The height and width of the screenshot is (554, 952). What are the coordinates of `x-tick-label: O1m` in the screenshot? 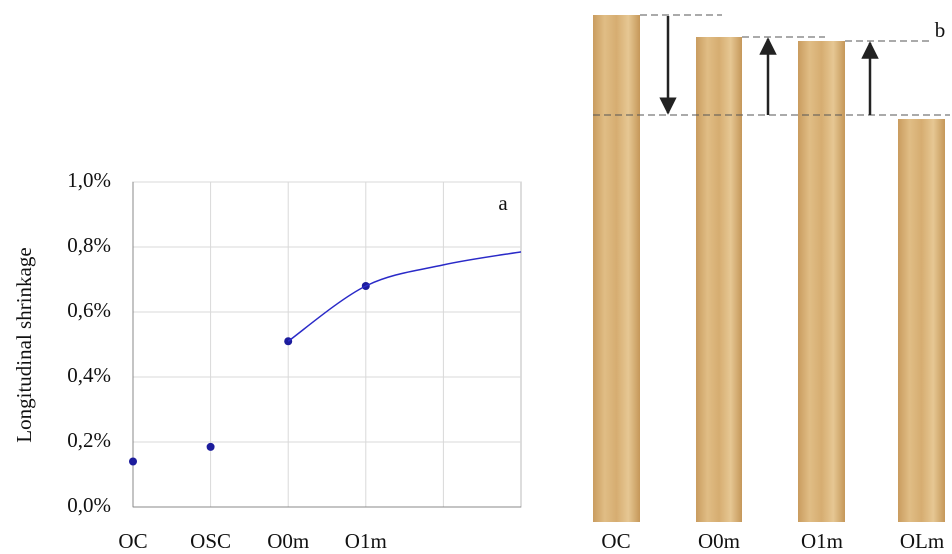 It's located at (366, 541).